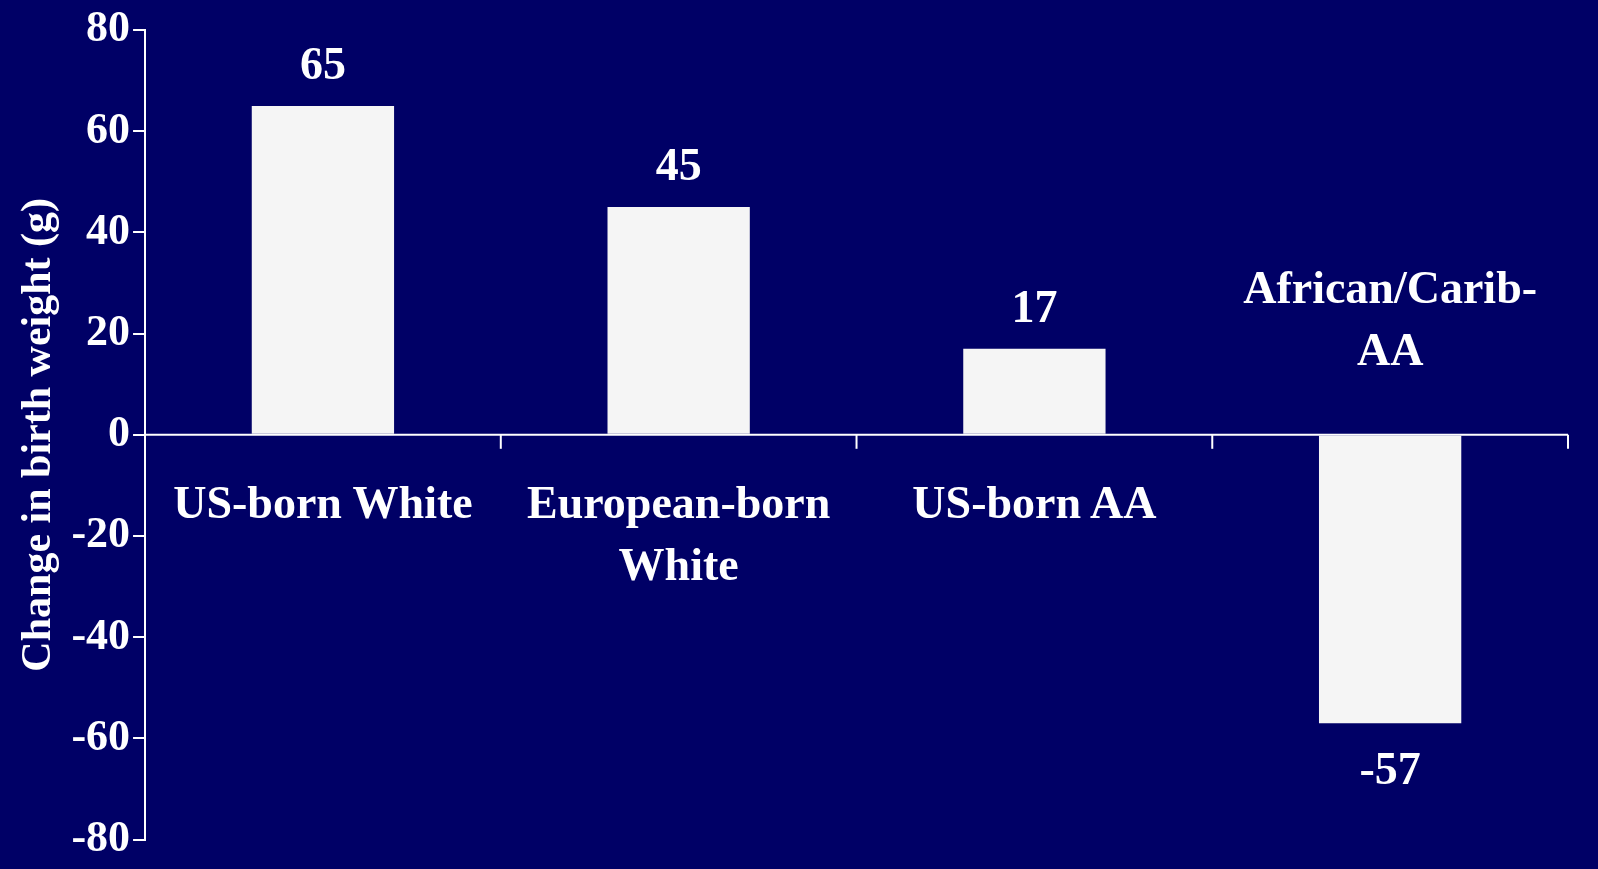 This screenshot has width=1598, height=869. What do you see at coordinates (108, 229) in the screenshot?
I see `y-tick-label: 40` at bounding box center [108, 229].